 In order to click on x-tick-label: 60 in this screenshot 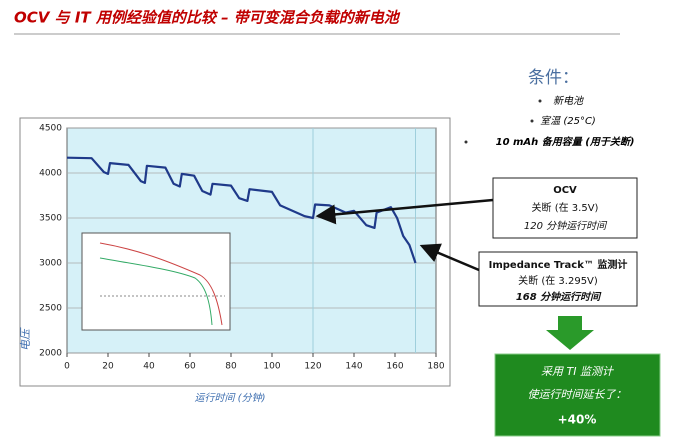, I will do `click(190, 367)`.